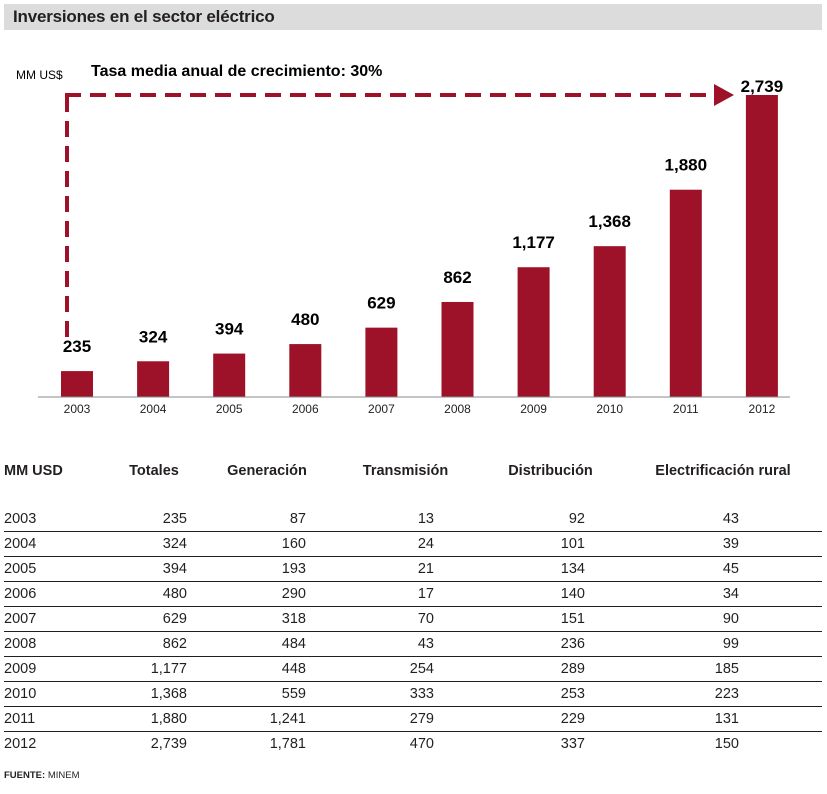  I want to click on table-cell-text: 87, so click(297, 519).